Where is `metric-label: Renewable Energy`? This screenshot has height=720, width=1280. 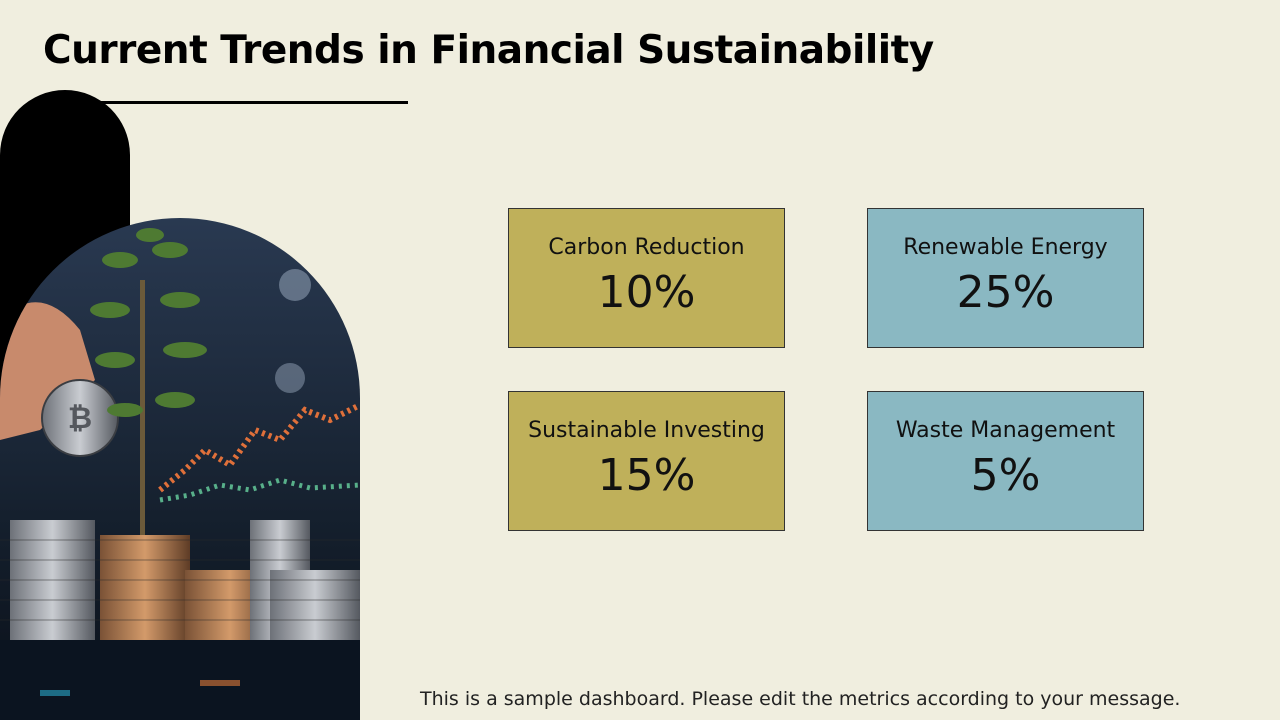
metric-label: Renewable Energy is located at coordinates (1005, 247).